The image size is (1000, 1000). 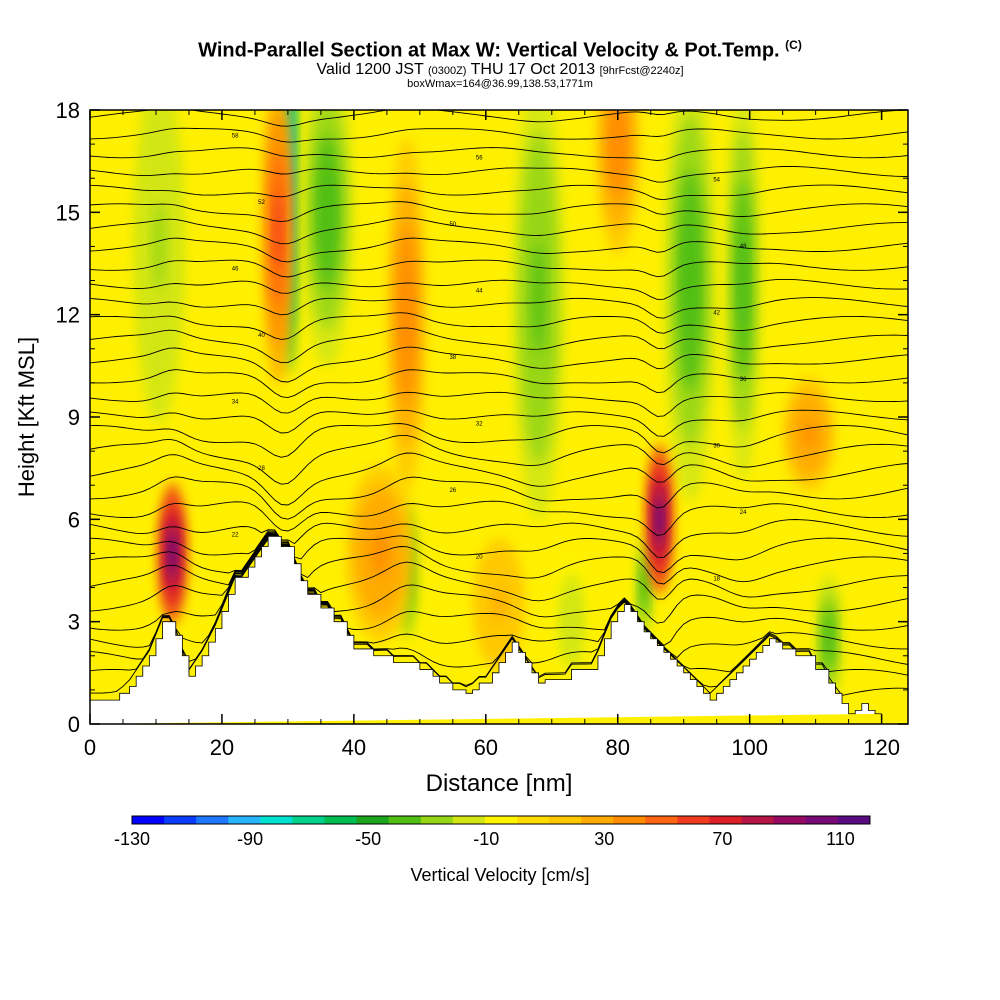 I want to click on isentrope-label: 50, so click(x=452, y=225).